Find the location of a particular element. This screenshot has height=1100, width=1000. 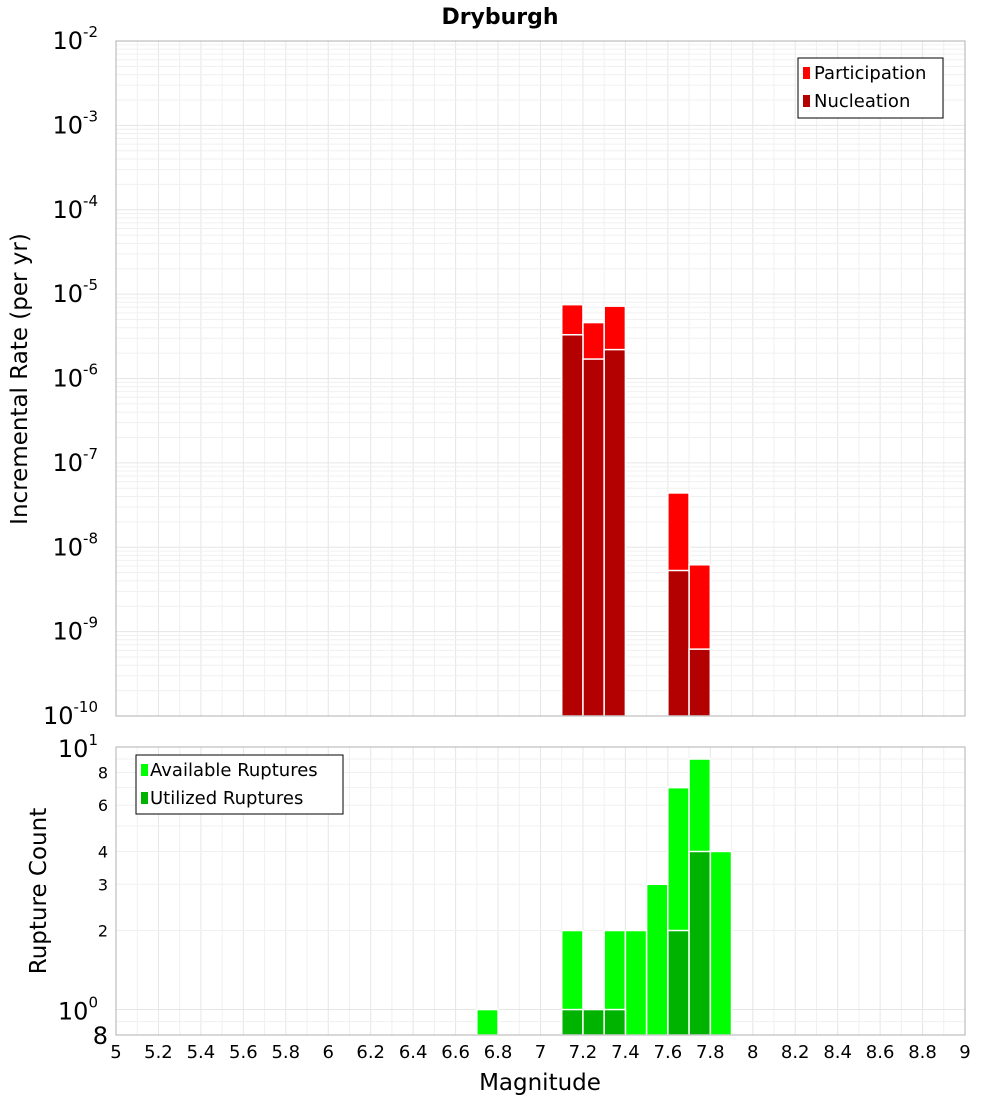

rate-bars is located at coordinates (636, 510).